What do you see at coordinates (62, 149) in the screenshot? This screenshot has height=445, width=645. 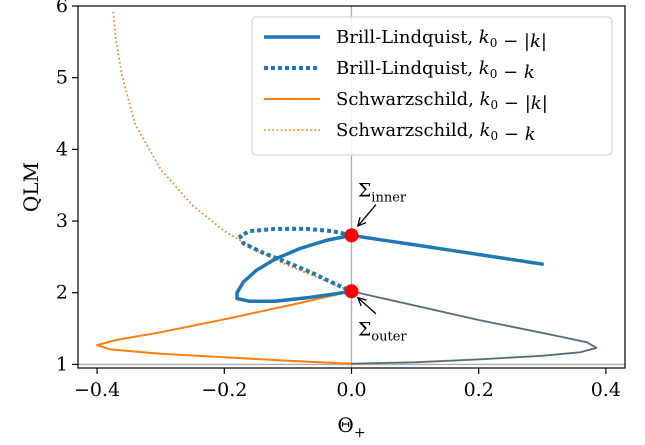 I see `y-tick-label: 4` at bounding box center [62, 149].